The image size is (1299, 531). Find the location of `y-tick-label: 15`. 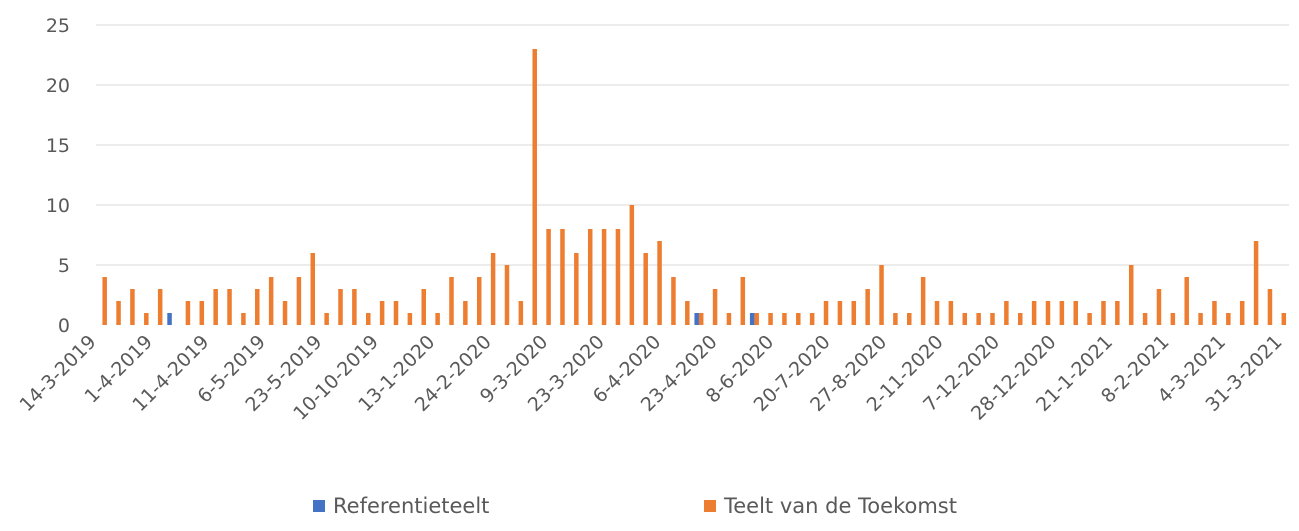

y-tick-label: 15 is located at coordinates (58, 146).